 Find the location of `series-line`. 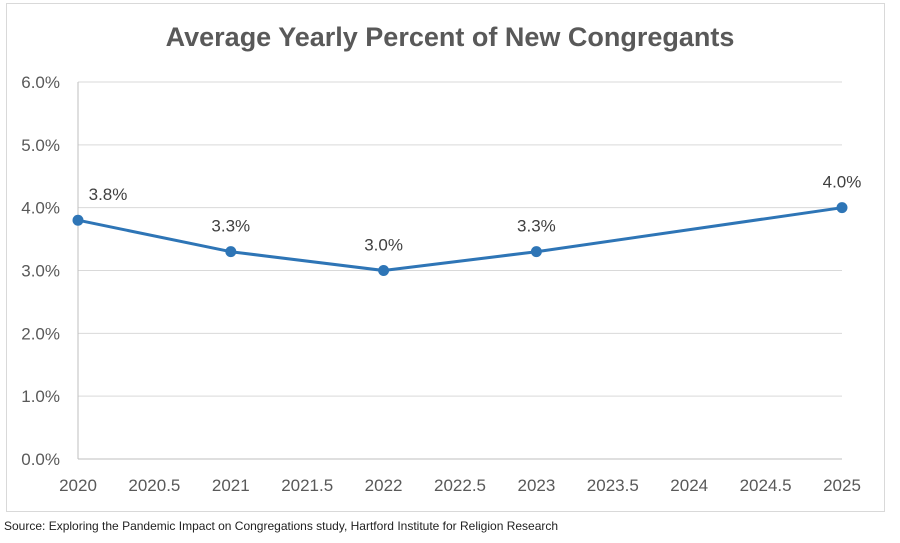

series-line is located at coordinates (460, 239).